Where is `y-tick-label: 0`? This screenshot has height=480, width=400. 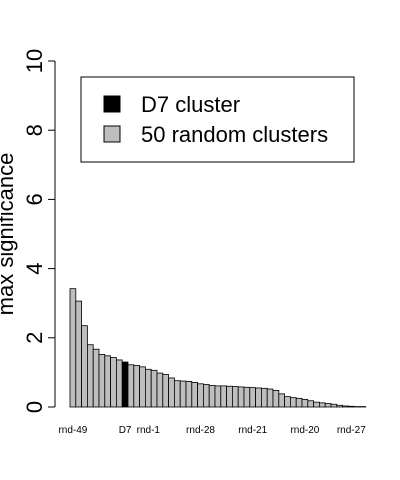
y-tick-label: 0 is located at coordinates (34, 407).